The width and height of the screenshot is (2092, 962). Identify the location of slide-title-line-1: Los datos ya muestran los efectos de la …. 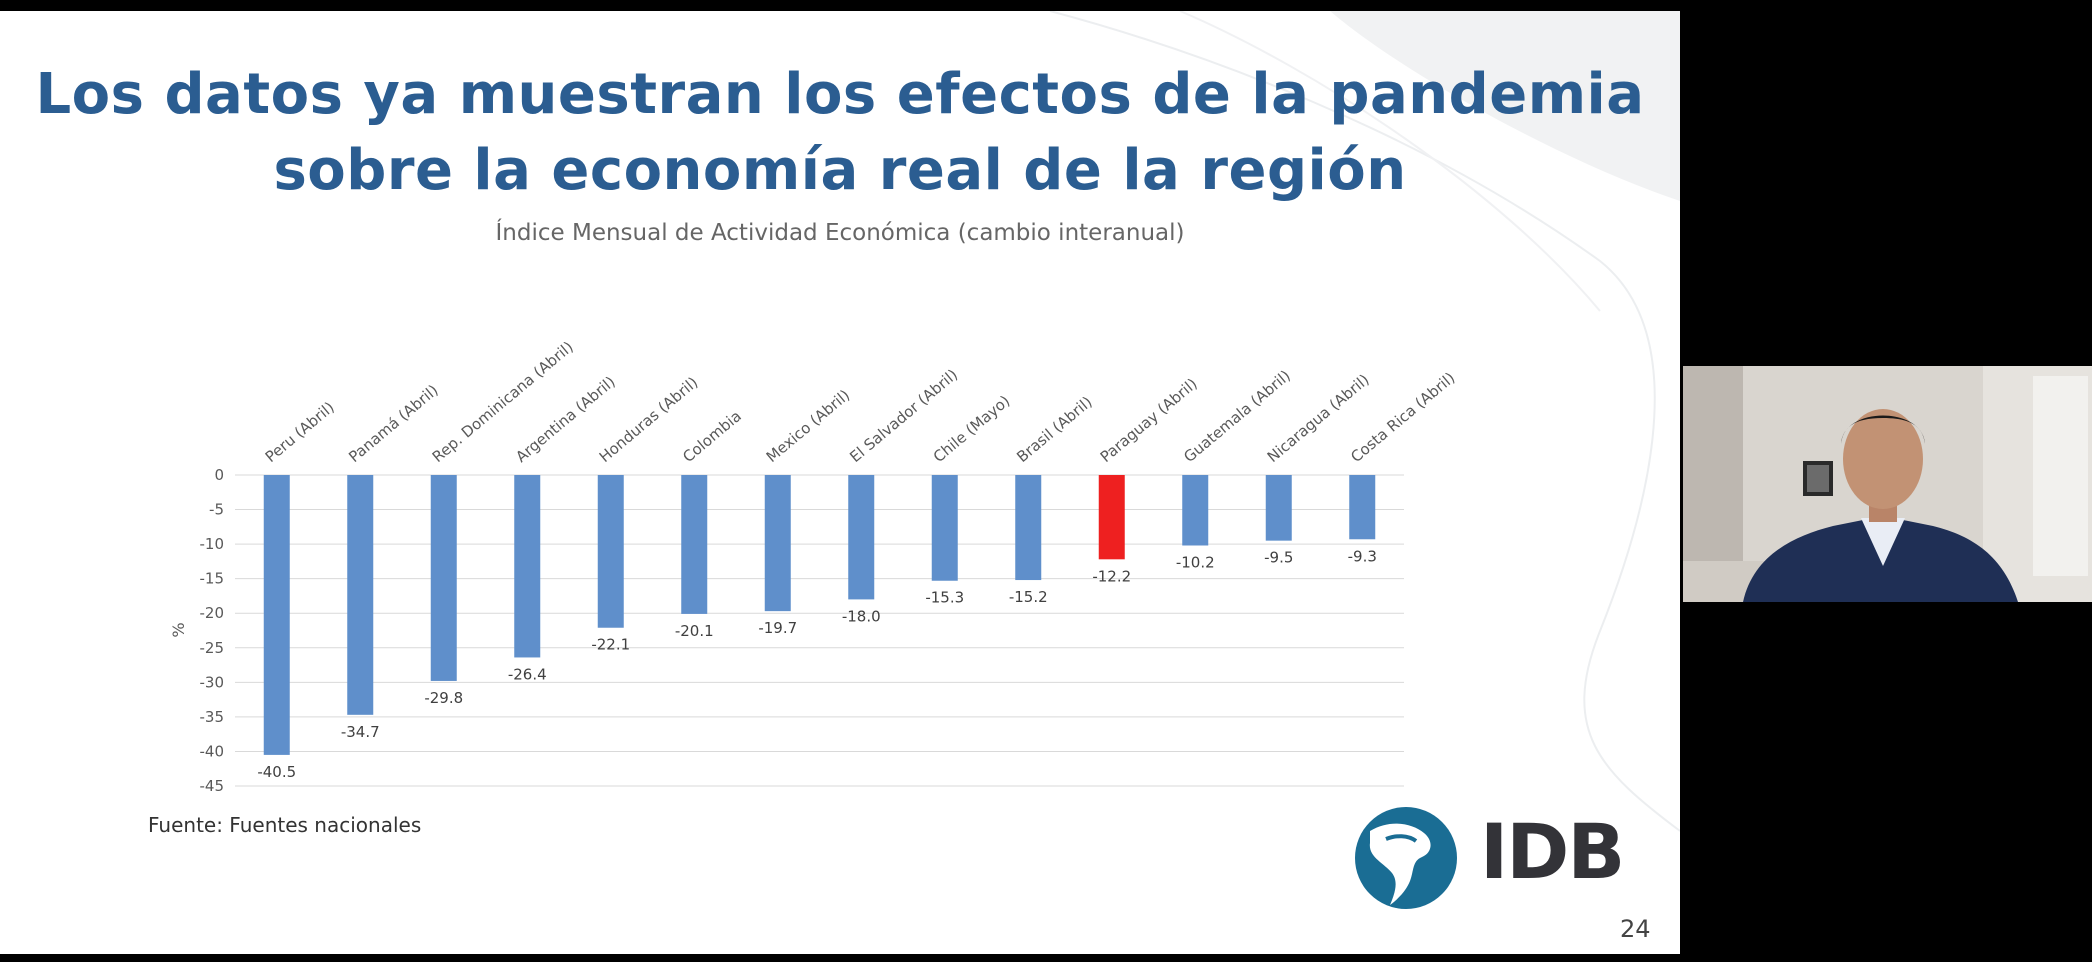
(840, 94).